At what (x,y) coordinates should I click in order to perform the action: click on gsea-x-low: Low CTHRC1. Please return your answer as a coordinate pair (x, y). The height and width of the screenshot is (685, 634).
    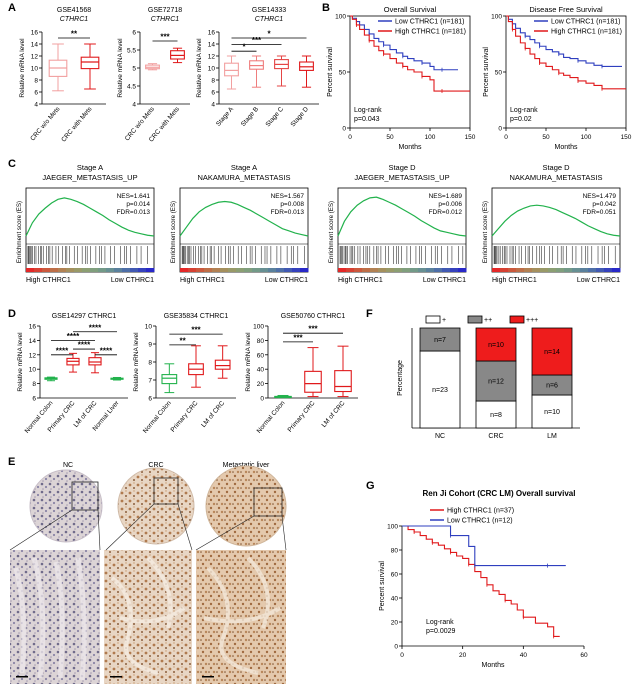
    Looking at the image, I should click on (598, 280).